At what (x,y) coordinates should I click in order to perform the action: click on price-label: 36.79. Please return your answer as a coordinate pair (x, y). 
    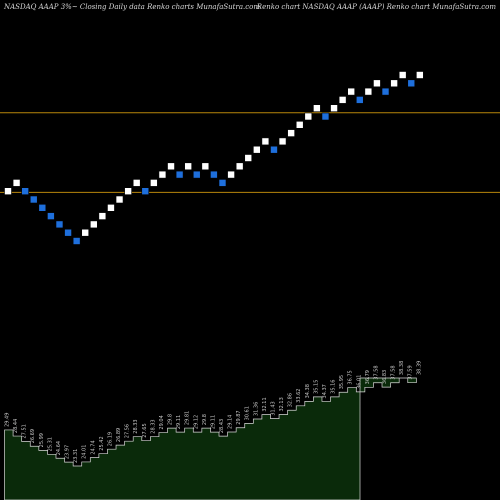
    Looking at the image, I should click on (368, 377).